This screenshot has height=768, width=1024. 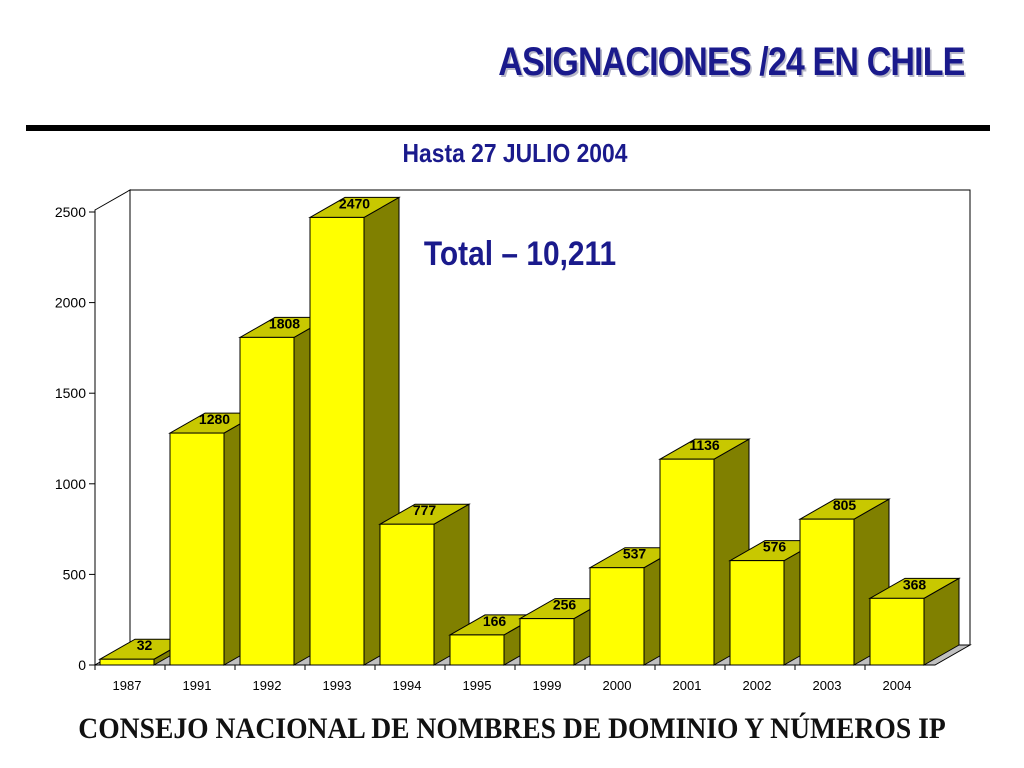 What do you see at coordinates (515, 154) in the screenshot?
I see `chart-subtitle: Hasta 27 JULIO 2004` at bounding box center [515, 154].